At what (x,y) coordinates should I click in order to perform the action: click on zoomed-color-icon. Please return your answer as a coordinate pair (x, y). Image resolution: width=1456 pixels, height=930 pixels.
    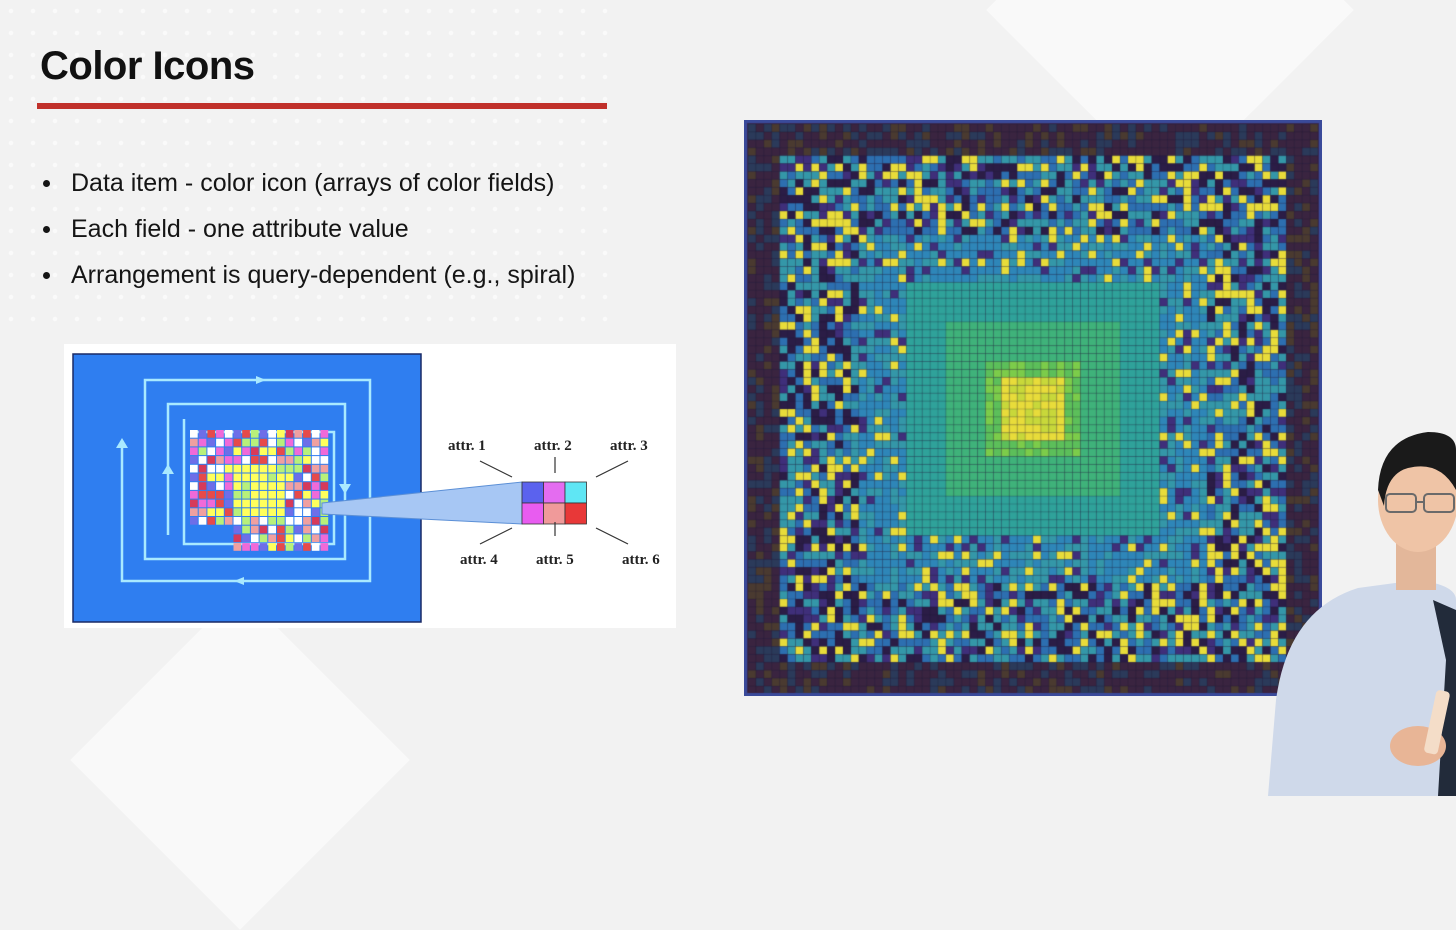
    Looking at the image, I should click on (554, 503).